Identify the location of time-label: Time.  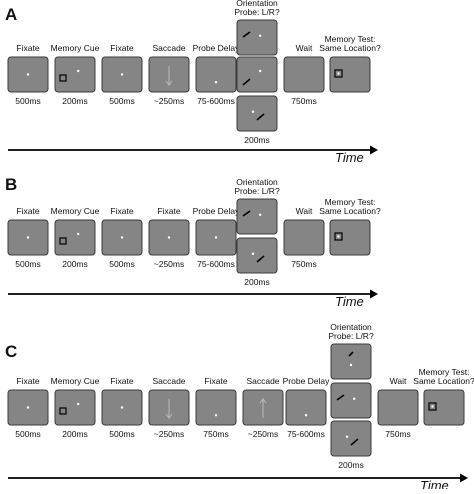
(349, 157).